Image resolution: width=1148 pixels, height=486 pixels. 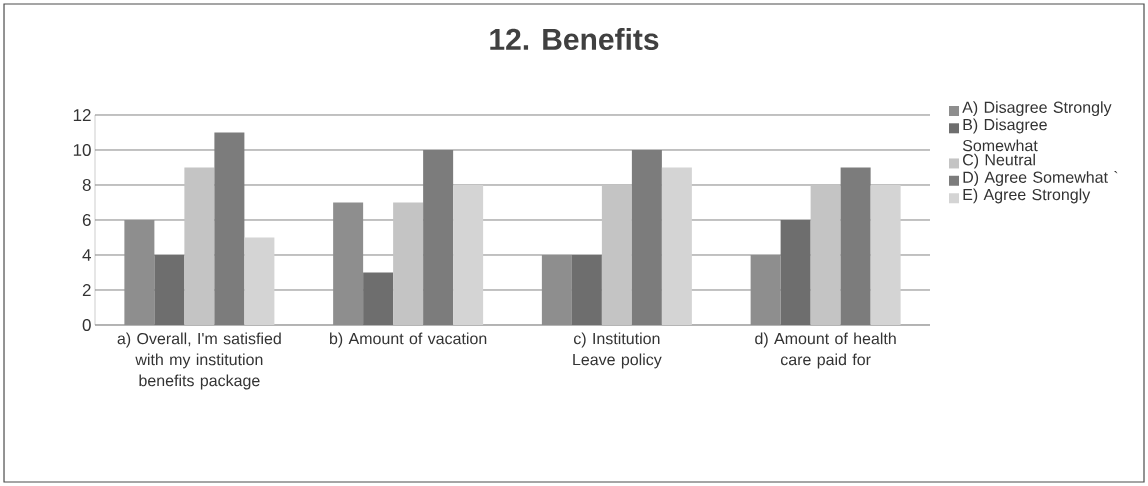 I want to click on chart-title: 12. Benefits, so click(x=574, y=39).